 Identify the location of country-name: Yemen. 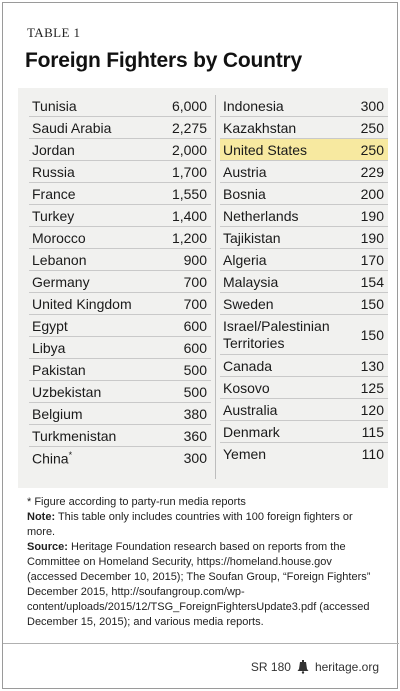
(245, 454).